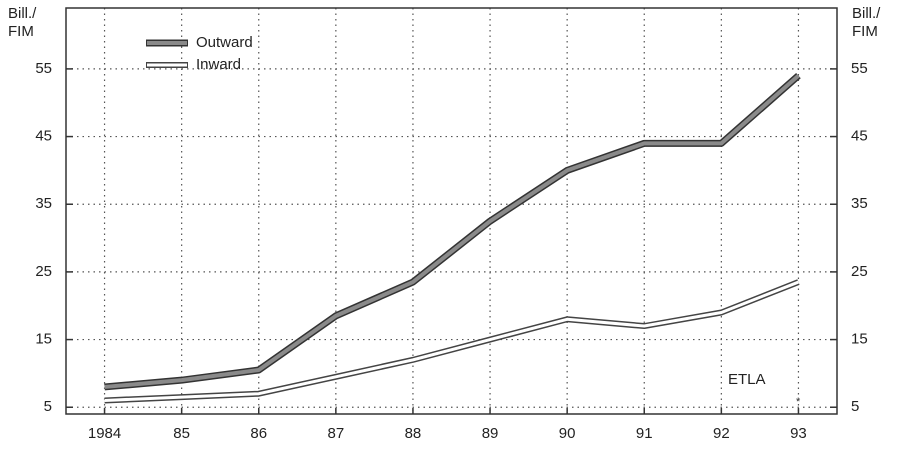 This screenshot has width=897, height=449. Describe the element at coordinates (413, 433) in the screenshot. I see `x-tick-label: 88` at that location.